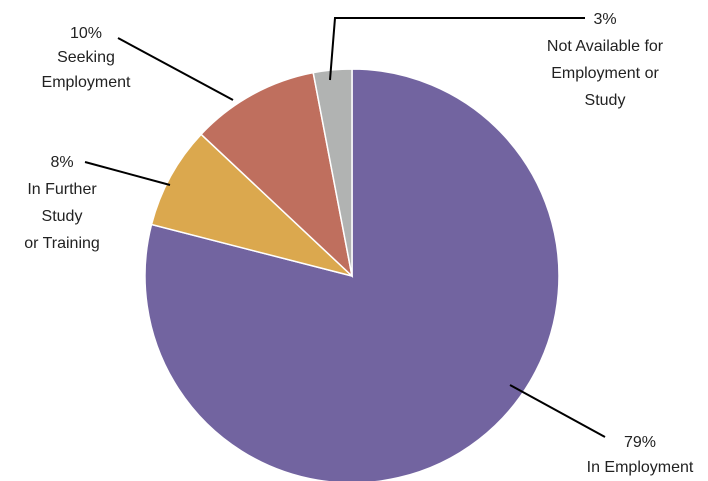  I want to click on label-line: Seeking, so click(86, 57).